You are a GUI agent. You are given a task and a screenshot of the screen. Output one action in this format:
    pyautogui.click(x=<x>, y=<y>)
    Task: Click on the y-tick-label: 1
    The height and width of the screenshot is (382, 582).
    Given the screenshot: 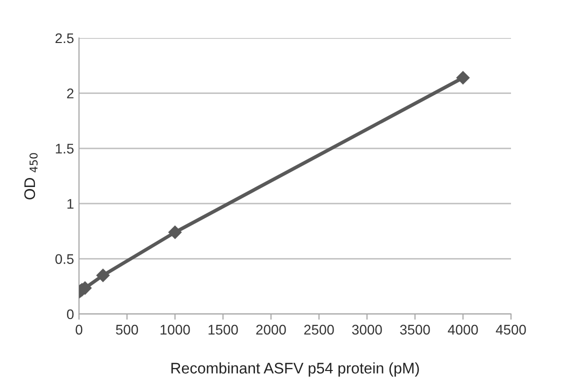 What is the action you would take?
    pyautogui.click(x=70, y=204)
    